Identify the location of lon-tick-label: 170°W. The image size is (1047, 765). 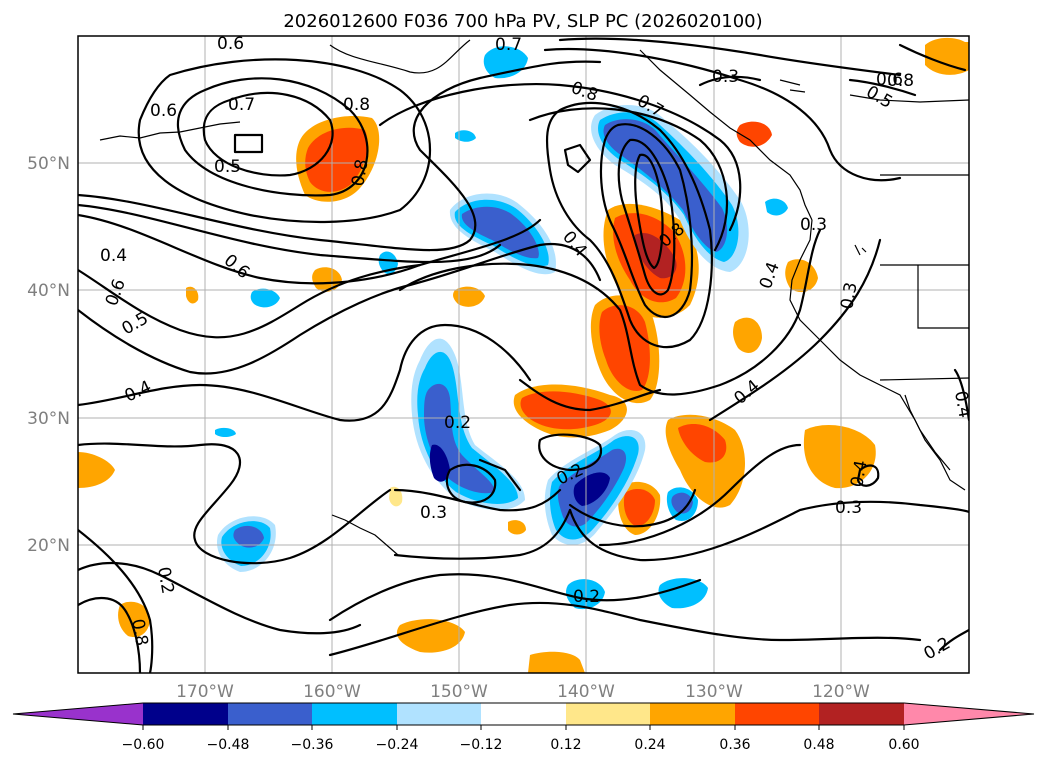
(205, 692).